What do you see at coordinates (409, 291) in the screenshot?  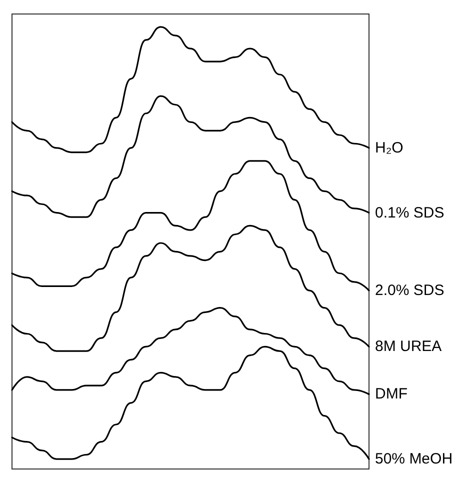 I see `series-label: 2.0% SDS` at bounding box center [409, 291].